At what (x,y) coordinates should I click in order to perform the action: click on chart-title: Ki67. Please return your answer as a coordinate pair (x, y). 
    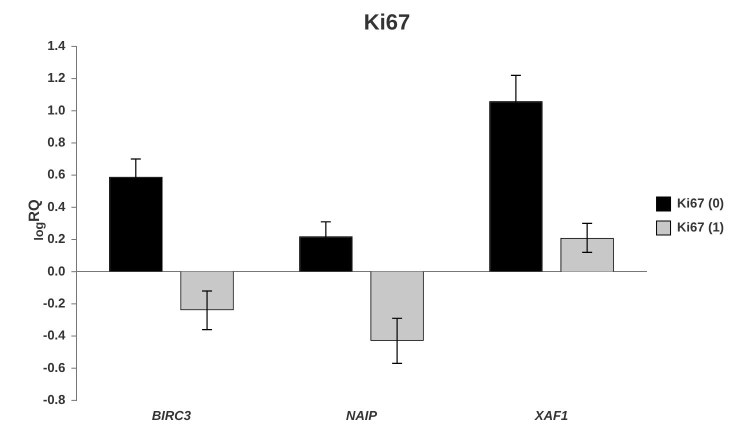
    Looking at the image, I should click on (387, 21).